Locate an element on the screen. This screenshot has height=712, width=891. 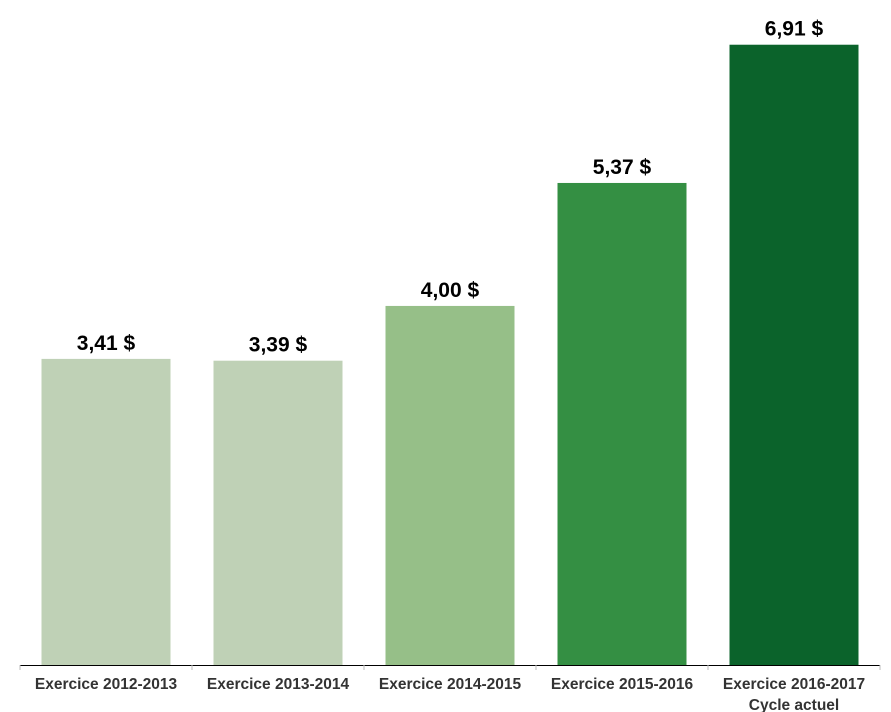
category-label-1: Exercice 2013-2014 is located at coordinates (278, 684).